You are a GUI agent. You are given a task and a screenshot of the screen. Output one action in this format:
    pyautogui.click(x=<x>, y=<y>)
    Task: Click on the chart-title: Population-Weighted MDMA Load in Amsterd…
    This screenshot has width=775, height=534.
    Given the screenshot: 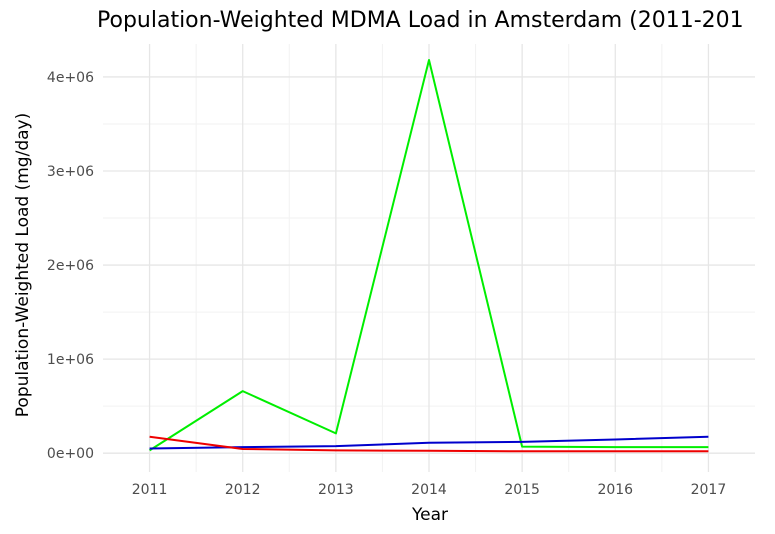 What is the action you would take?
    pyautogui.click(x=420, y=20)
    